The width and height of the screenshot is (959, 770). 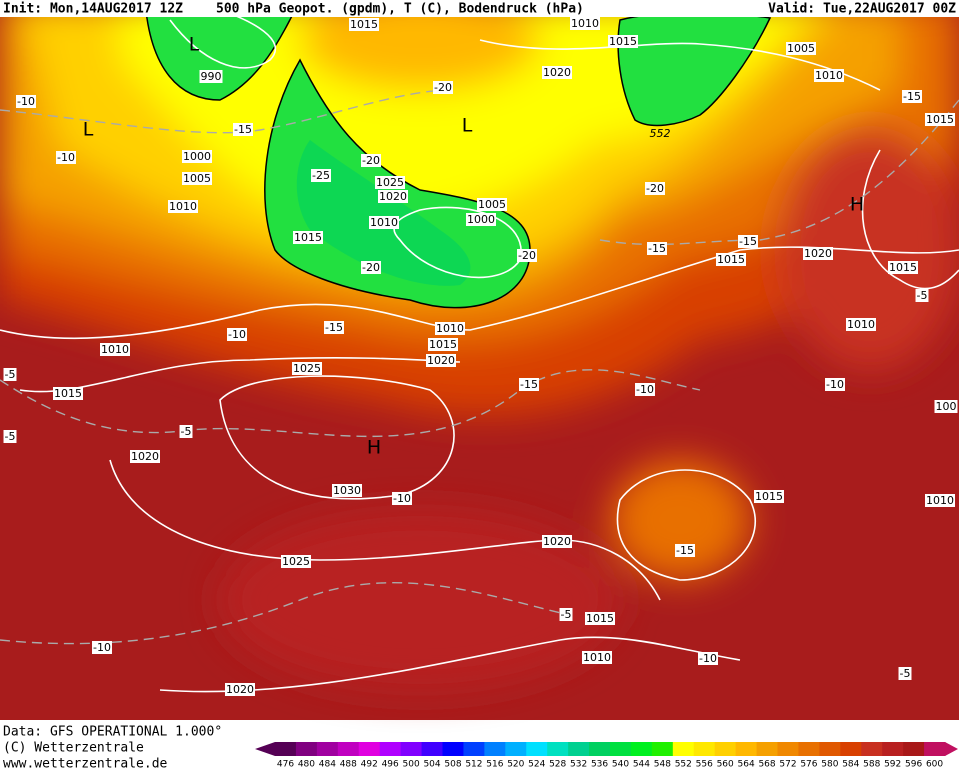 I want to click on colorbar-label: 536, so click(x=599, y=765).